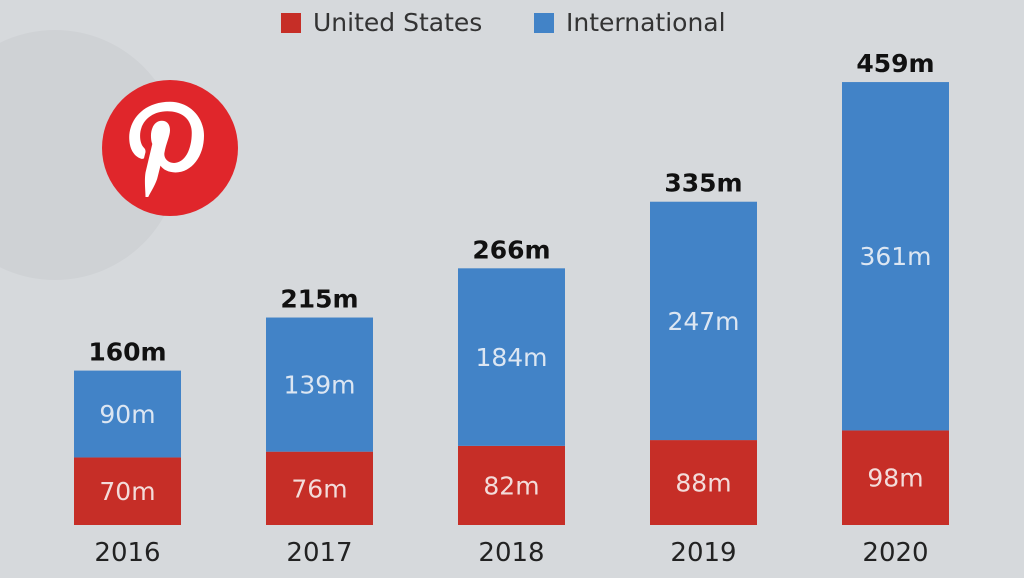  Describe the element at coordinates (703, 183) in the screenshot. I see `total-label-2019: 335m` at that location.